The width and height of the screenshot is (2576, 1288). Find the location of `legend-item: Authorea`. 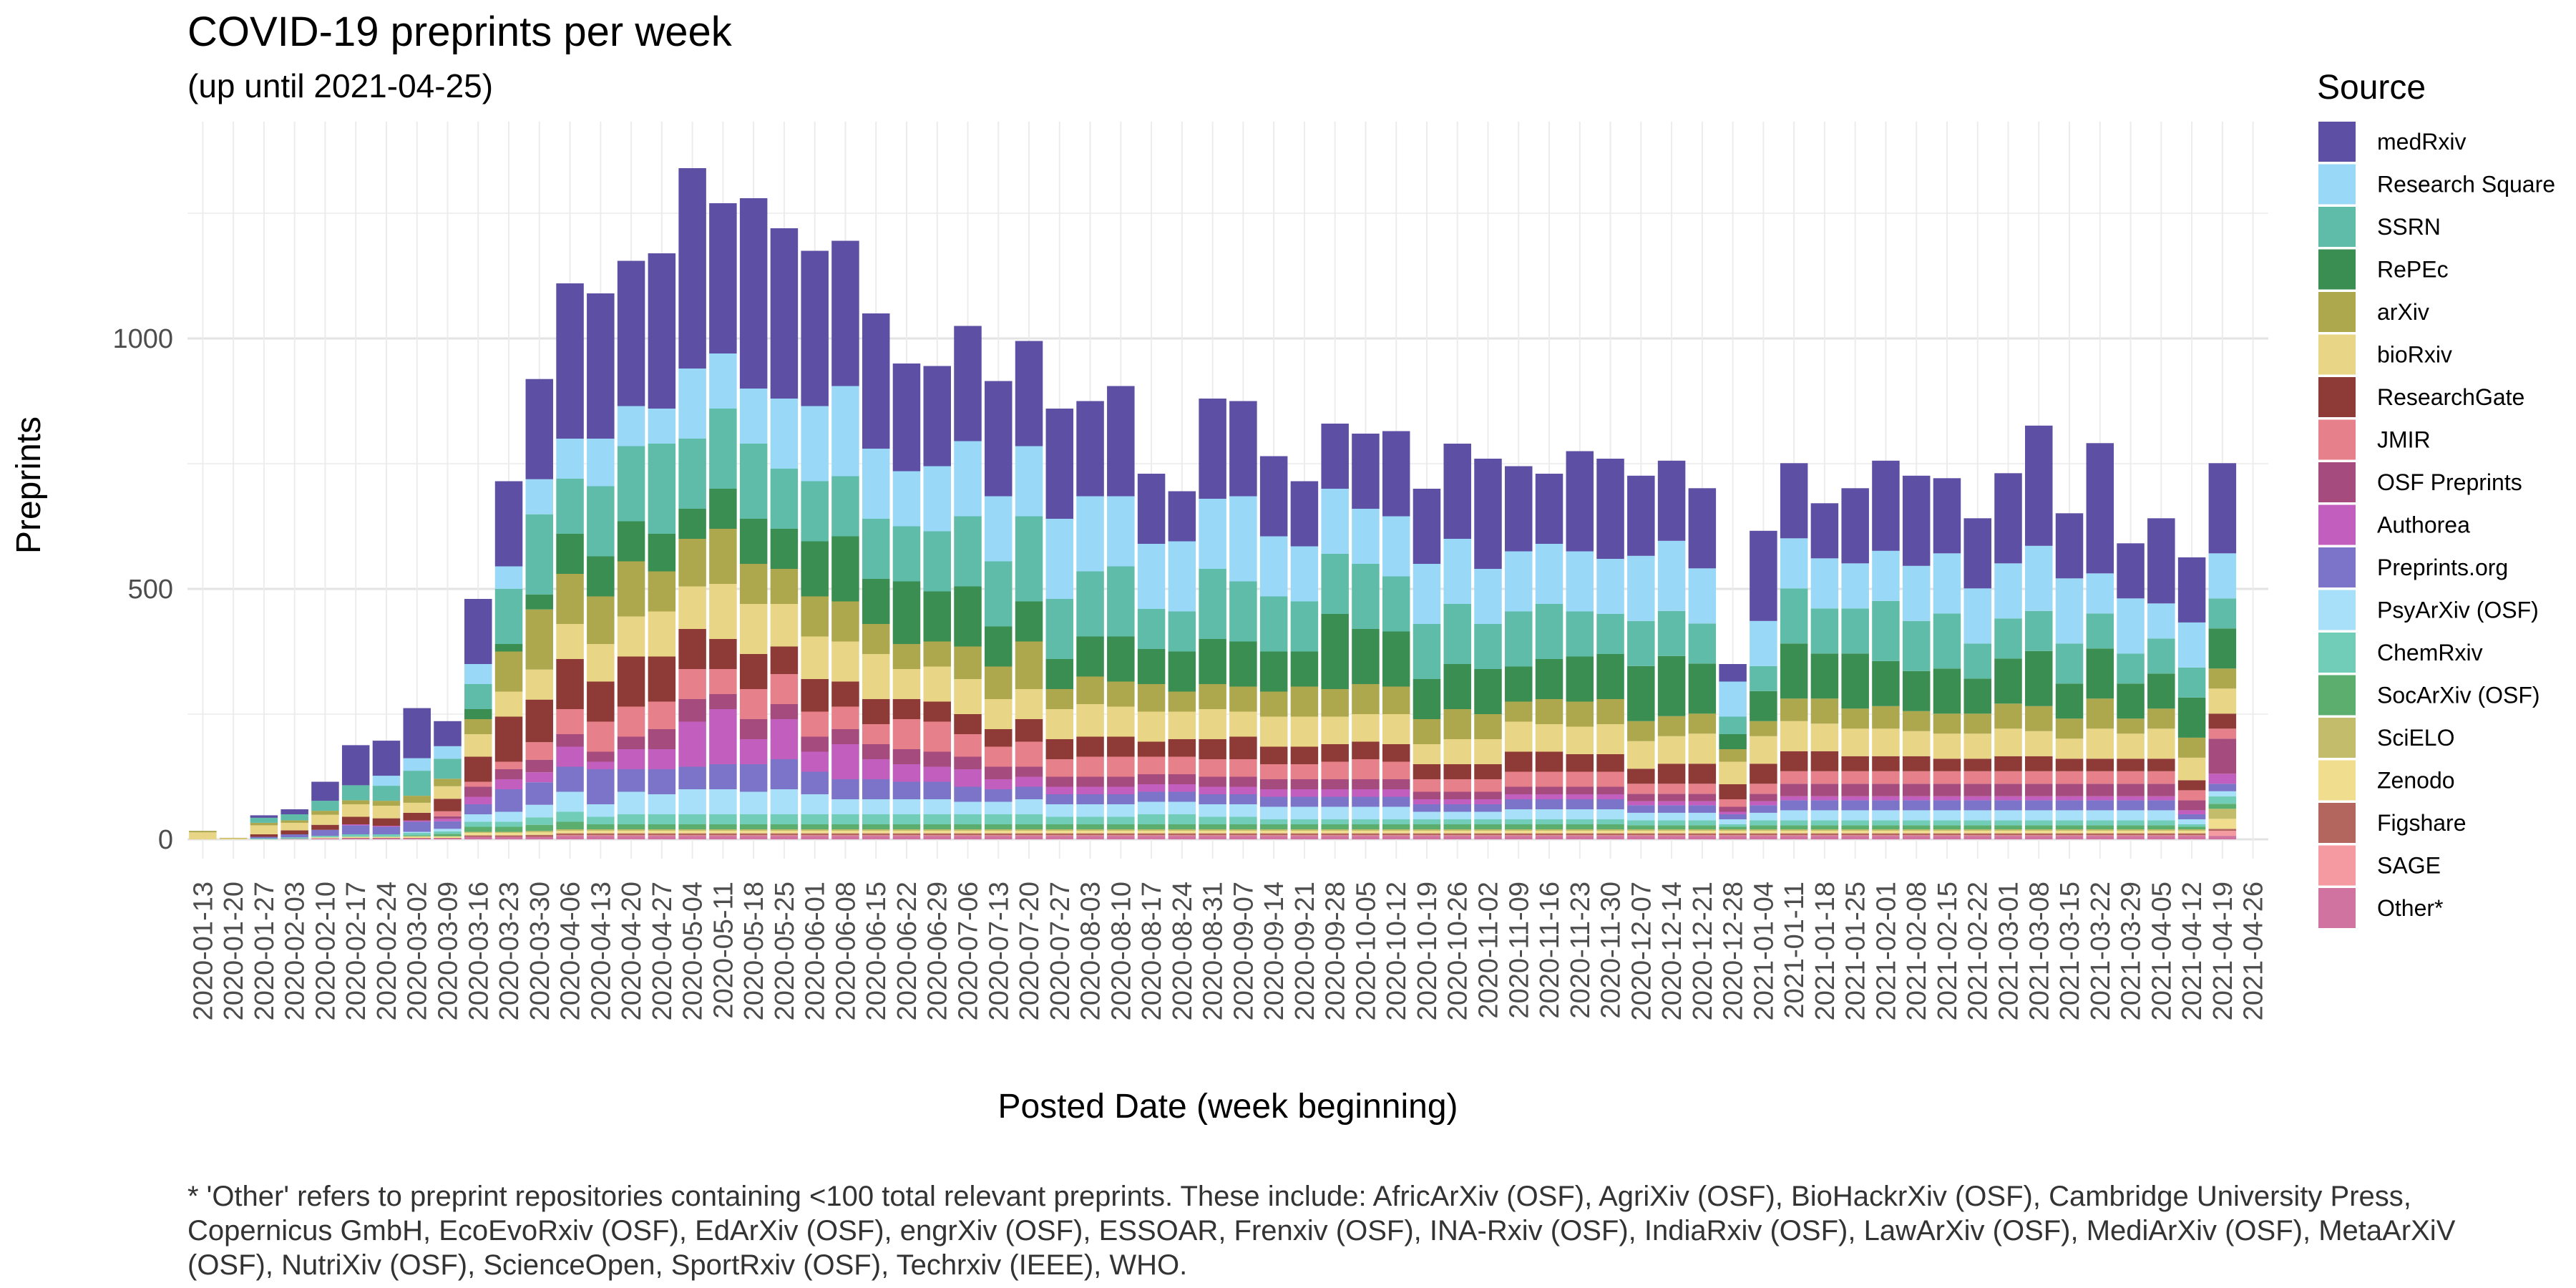

legend-item: Authorea is located at coordinates (2394, 524).